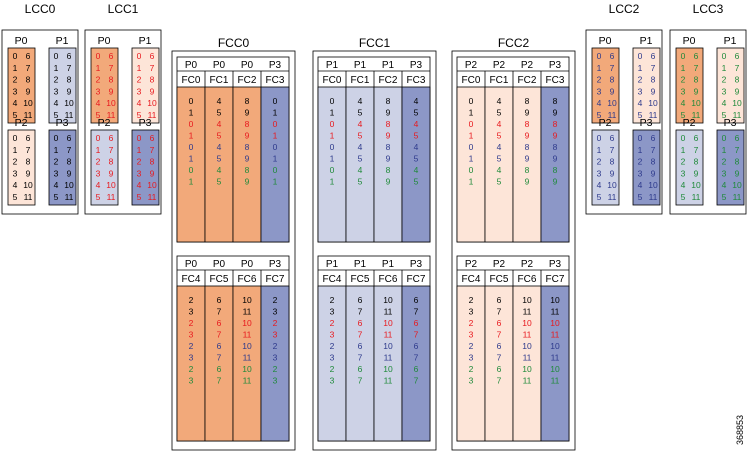 The height and width of the screenshot is (452, 750). I want to click on port-number: 5, so click(139, 197).